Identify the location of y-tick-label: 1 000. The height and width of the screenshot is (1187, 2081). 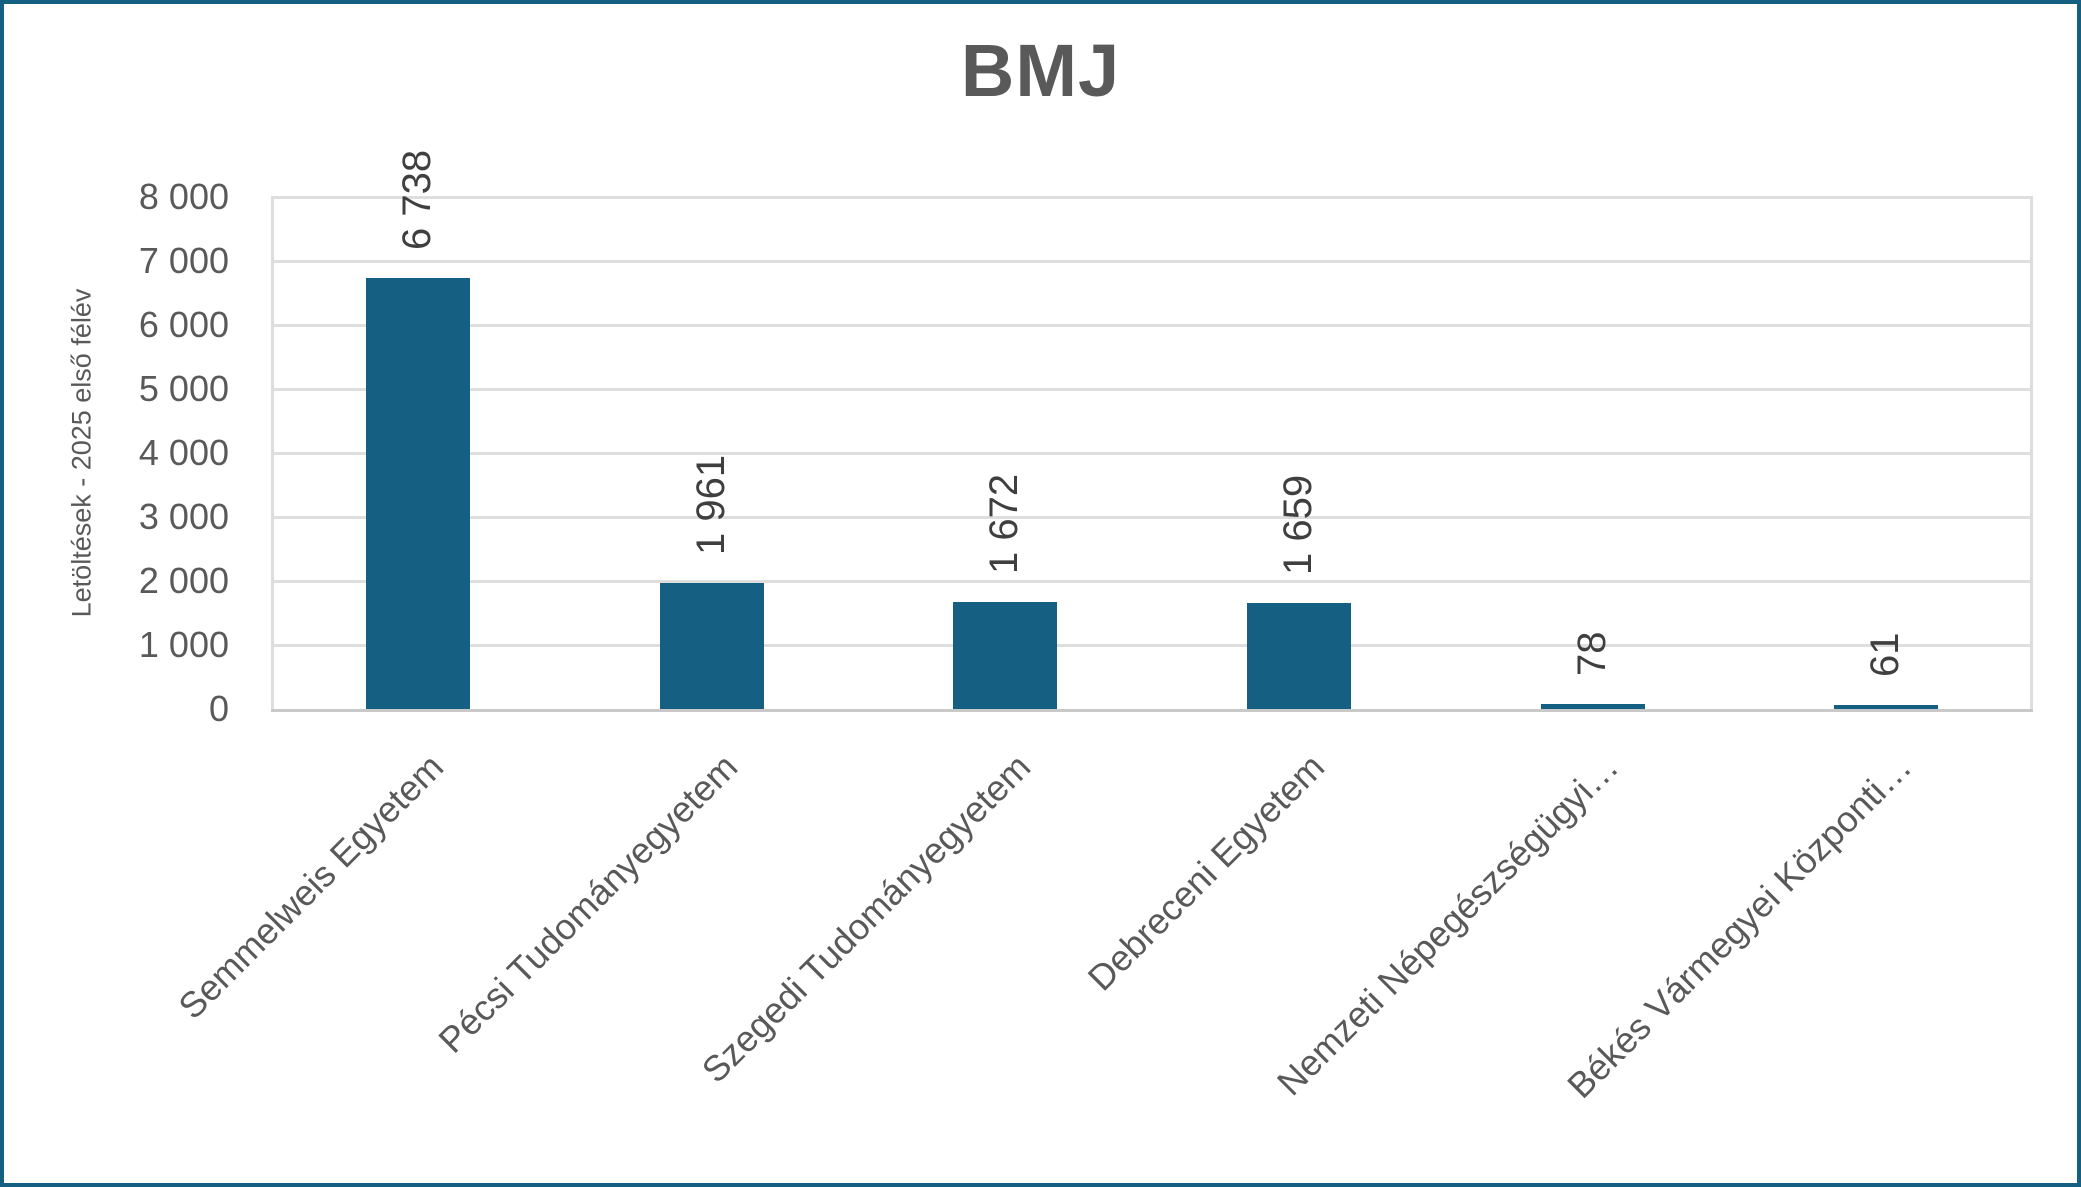
(183, 644).